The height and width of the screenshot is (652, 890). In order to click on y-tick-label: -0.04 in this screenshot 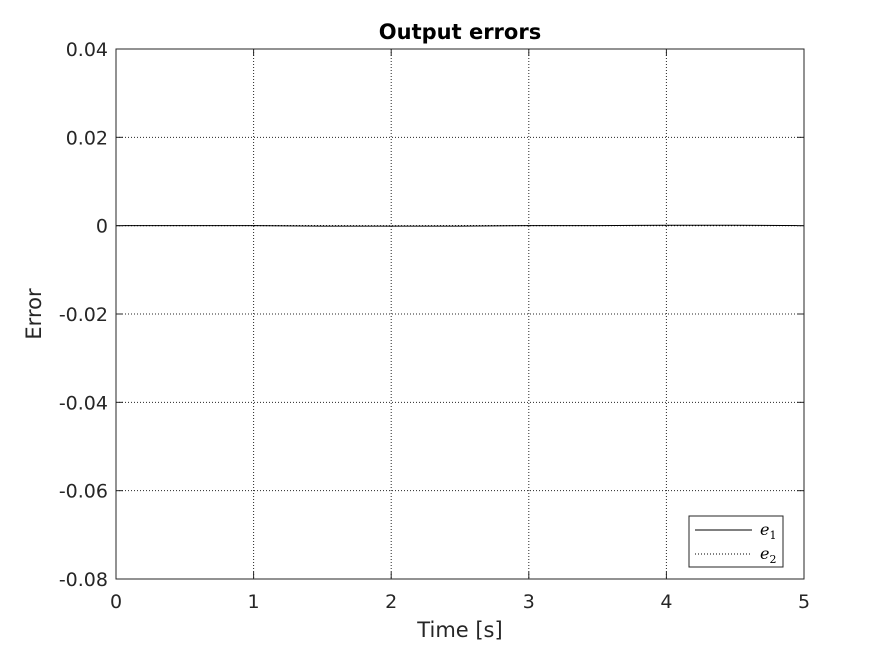, I will do `click(83, 403)`.